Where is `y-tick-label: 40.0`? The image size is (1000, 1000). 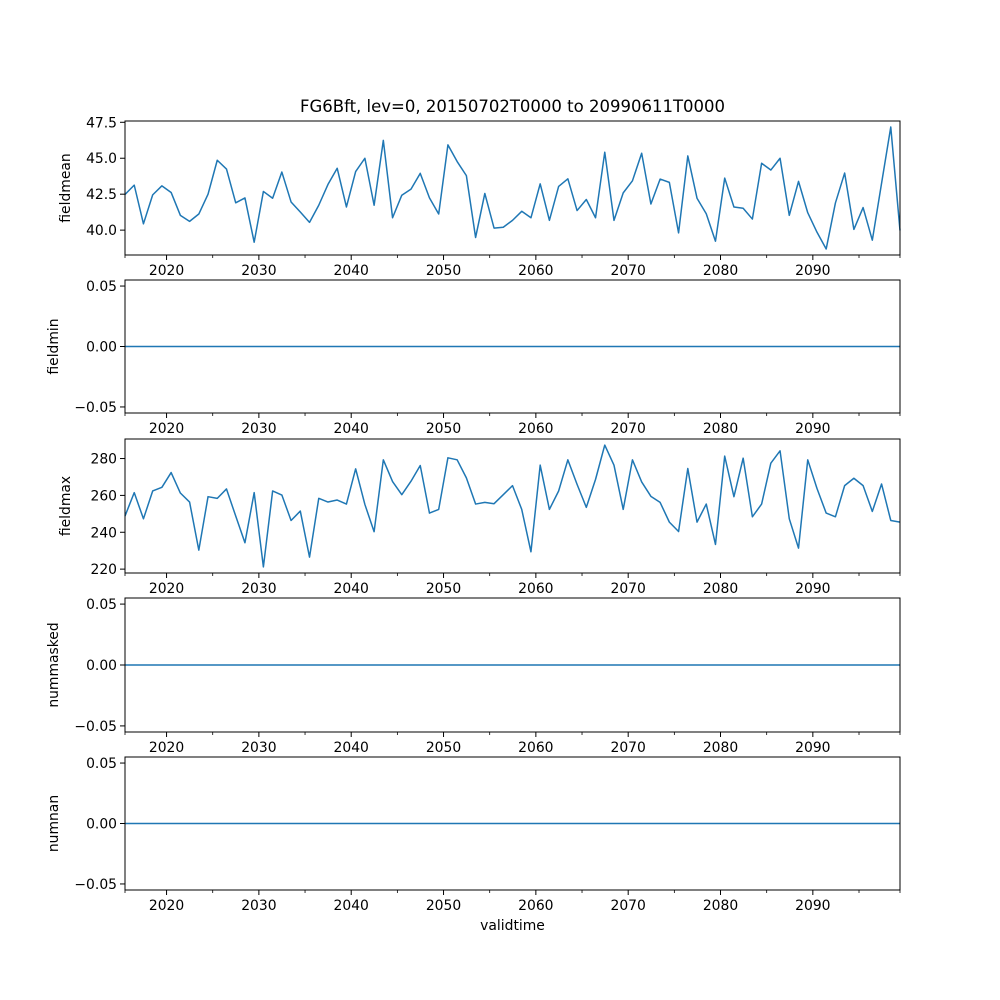 y-tick-label: 40.0 is located at coordinates (101, 231).